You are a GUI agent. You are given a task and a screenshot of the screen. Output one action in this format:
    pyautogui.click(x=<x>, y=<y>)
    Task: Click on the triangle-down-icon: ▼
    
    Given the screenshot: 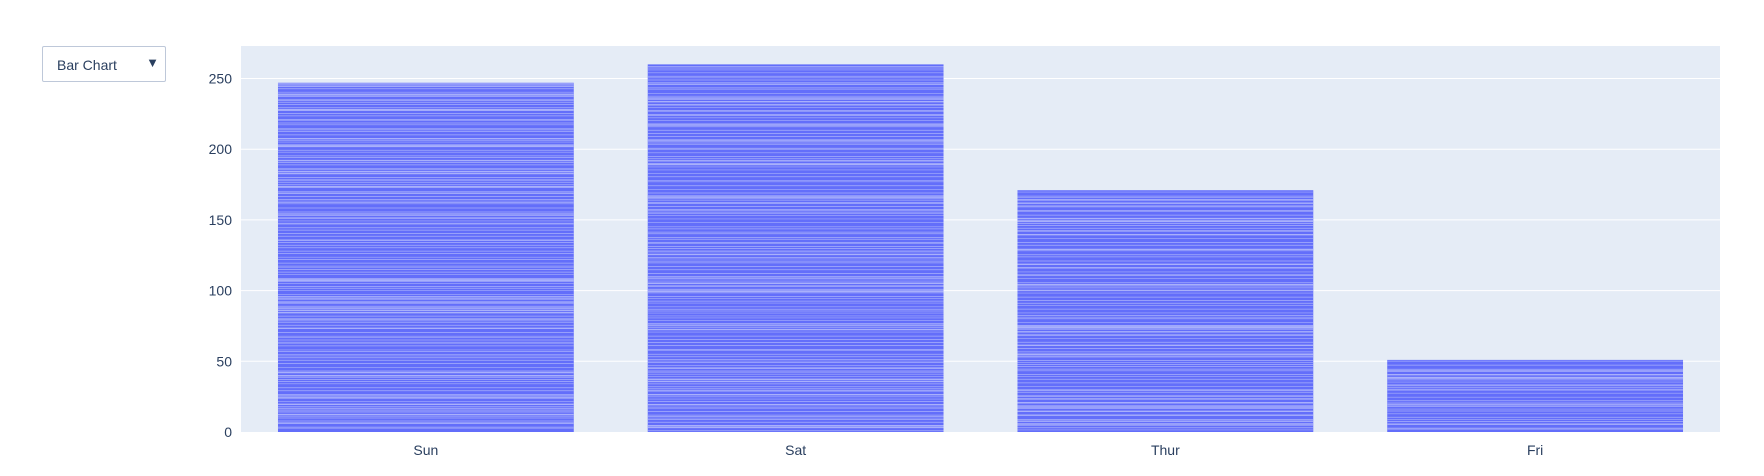 What is the action you would take?
    pyautogui.click(x=152, y=62)
    